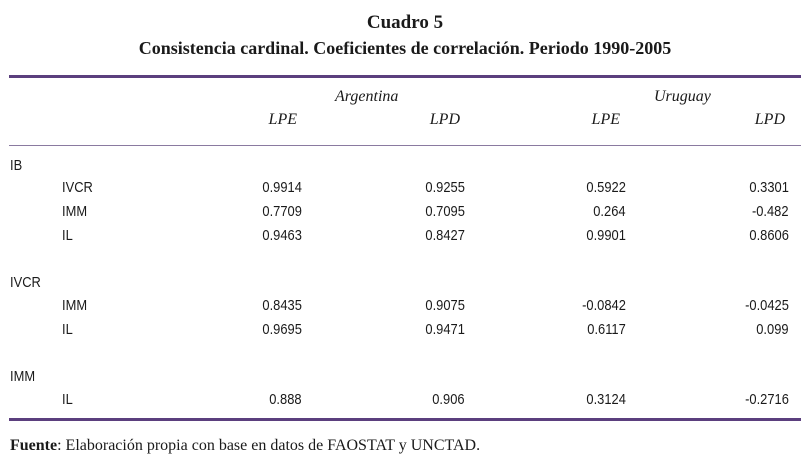  Describe the element at coordinates (606, 187) in the screenshot. I see `cell-value: 0.5922` at that location.